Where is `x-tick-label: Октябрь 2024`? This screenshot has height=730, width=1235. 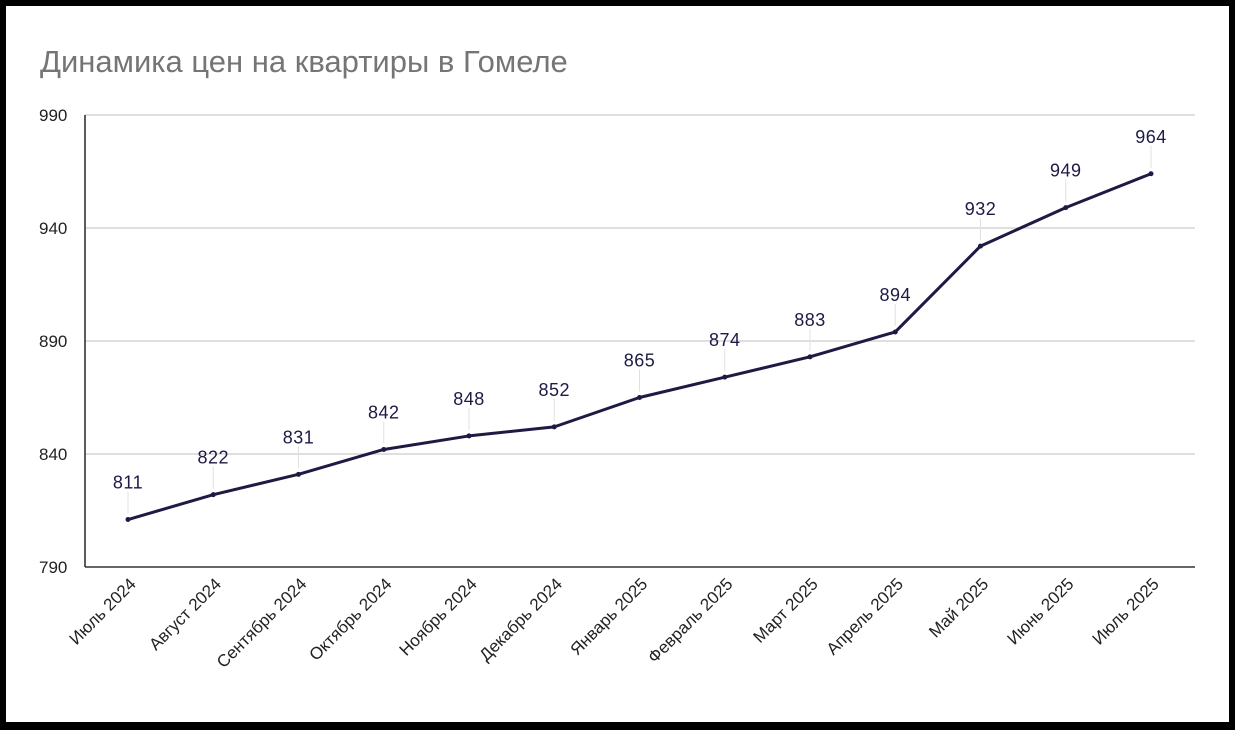
x-tick-label: Октябрь 2024 is located at coordinates (350, 619).